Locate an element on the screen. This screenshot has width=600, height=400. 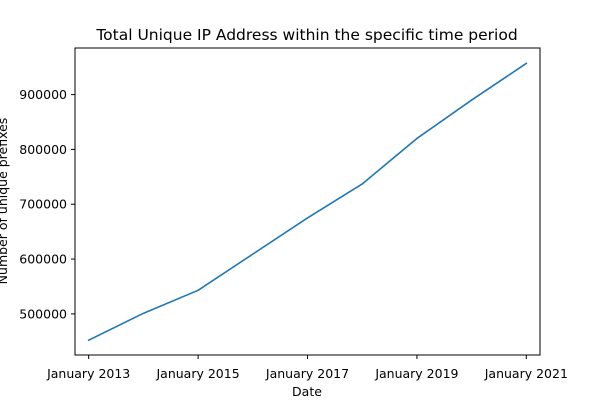
x-tick-label: January 2017 is located at coordinates (307, 373).